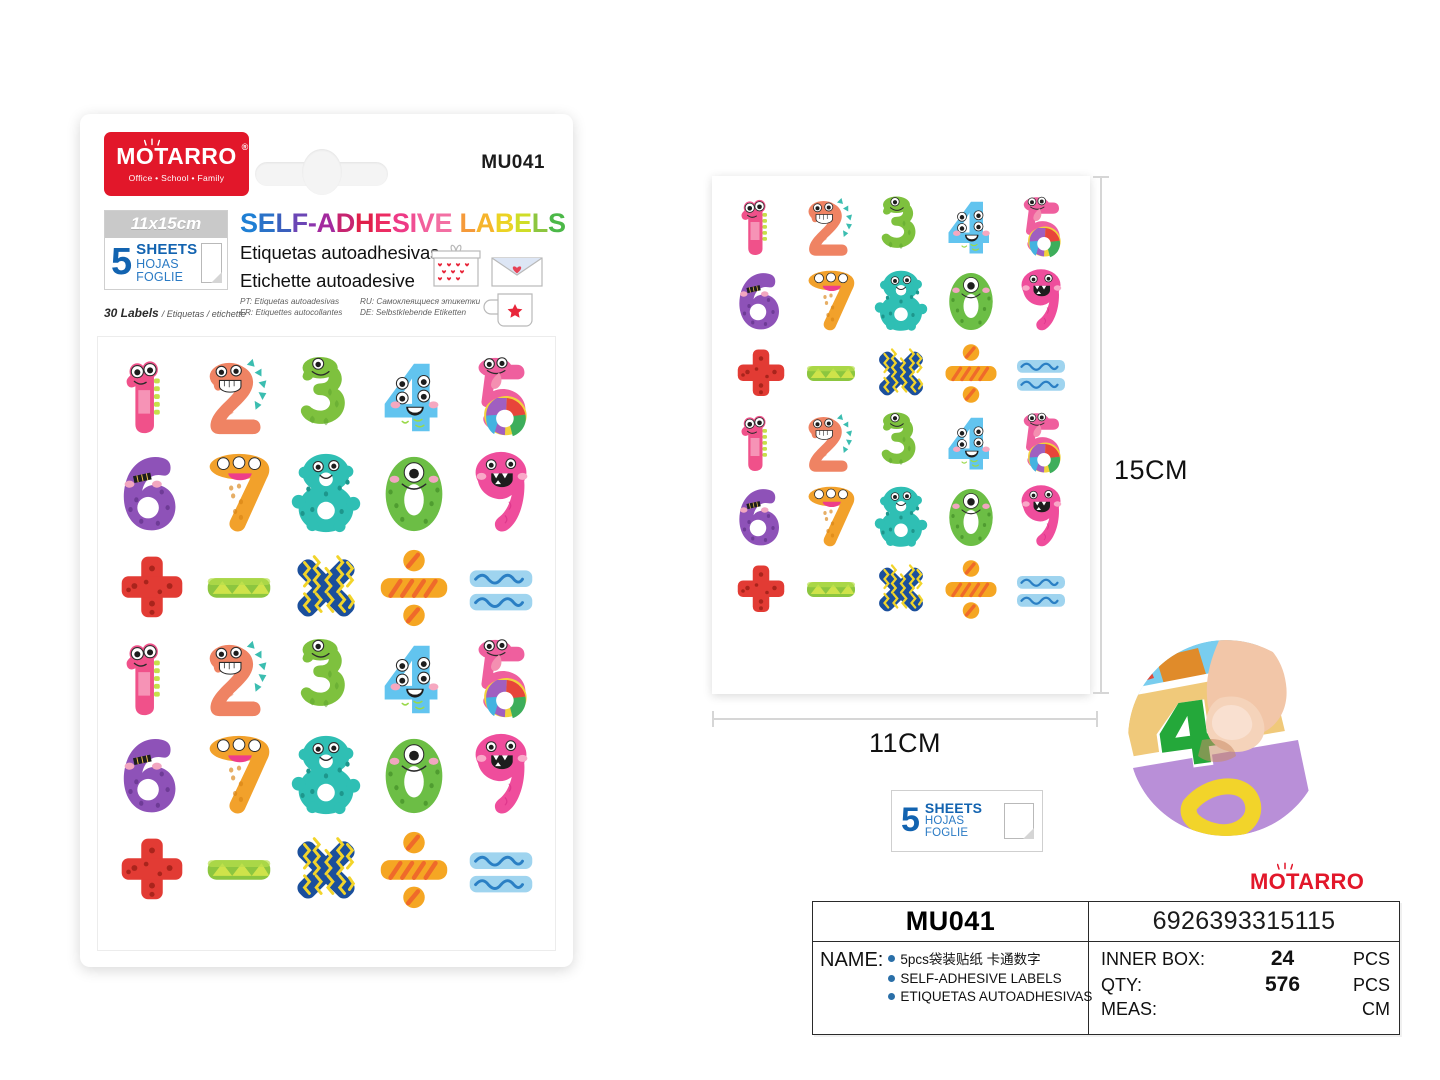  What do you see at coordinates (852, 960) in the screenshot?
I see `name-label: NAME:` at bounding box center [852, 960].